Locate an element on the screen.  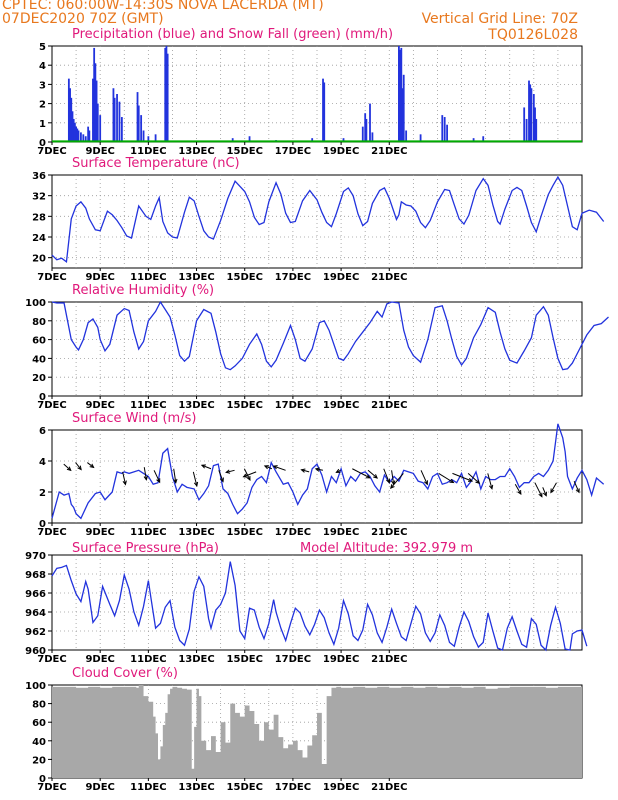
header-station: CPTEC: 060:00W-14:30S NOVA LACERDA (MT) is located at coordinates (163, 6).